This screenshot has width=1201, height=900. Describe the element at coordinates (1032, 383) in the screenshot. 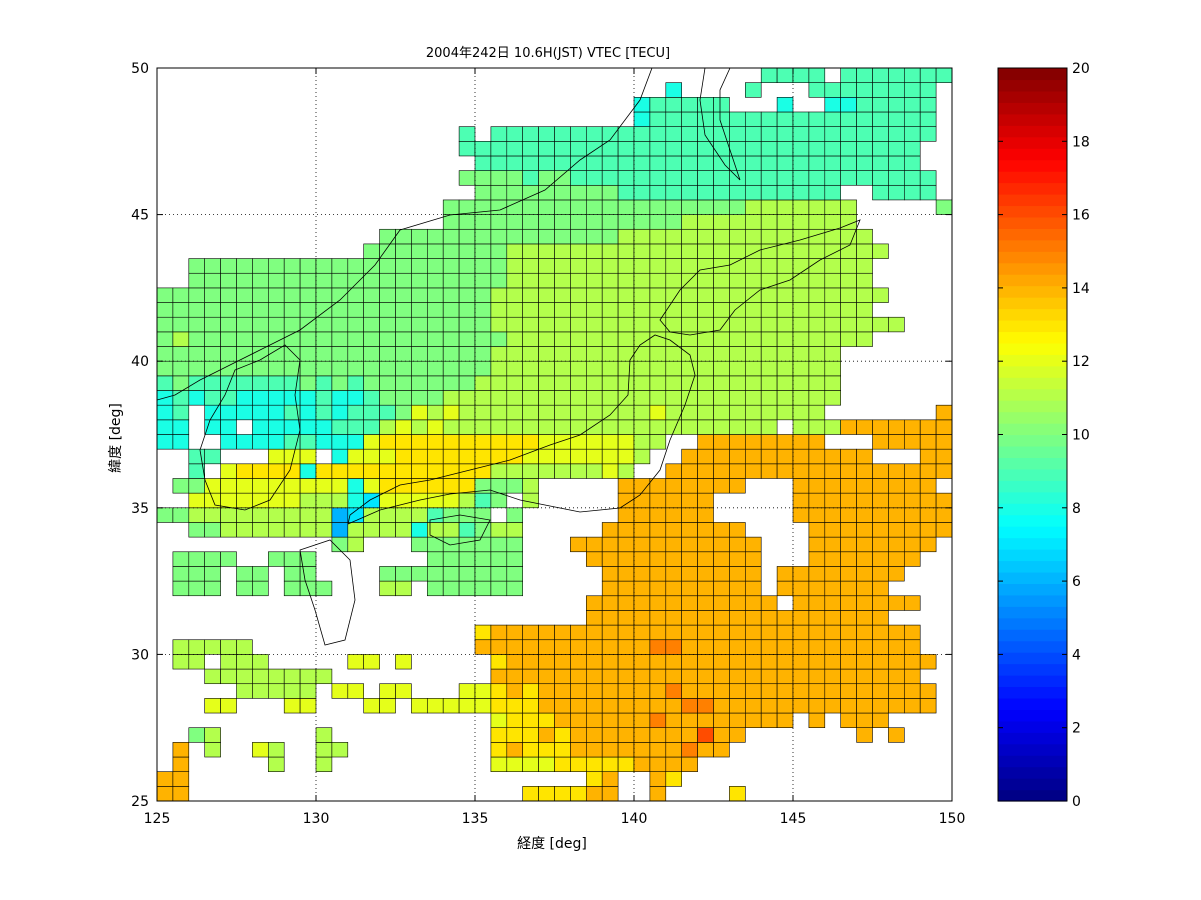

I see `colorbar-segment` at that location.